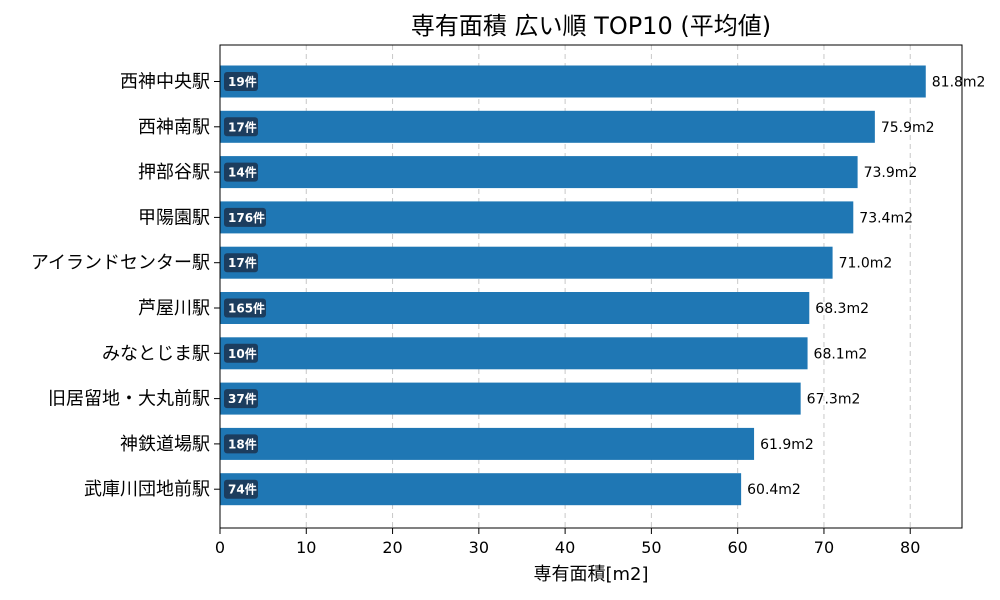 This screenshot has height=600, width=1000. I want to click on count-badge-label: 19件, so click(242, 81).